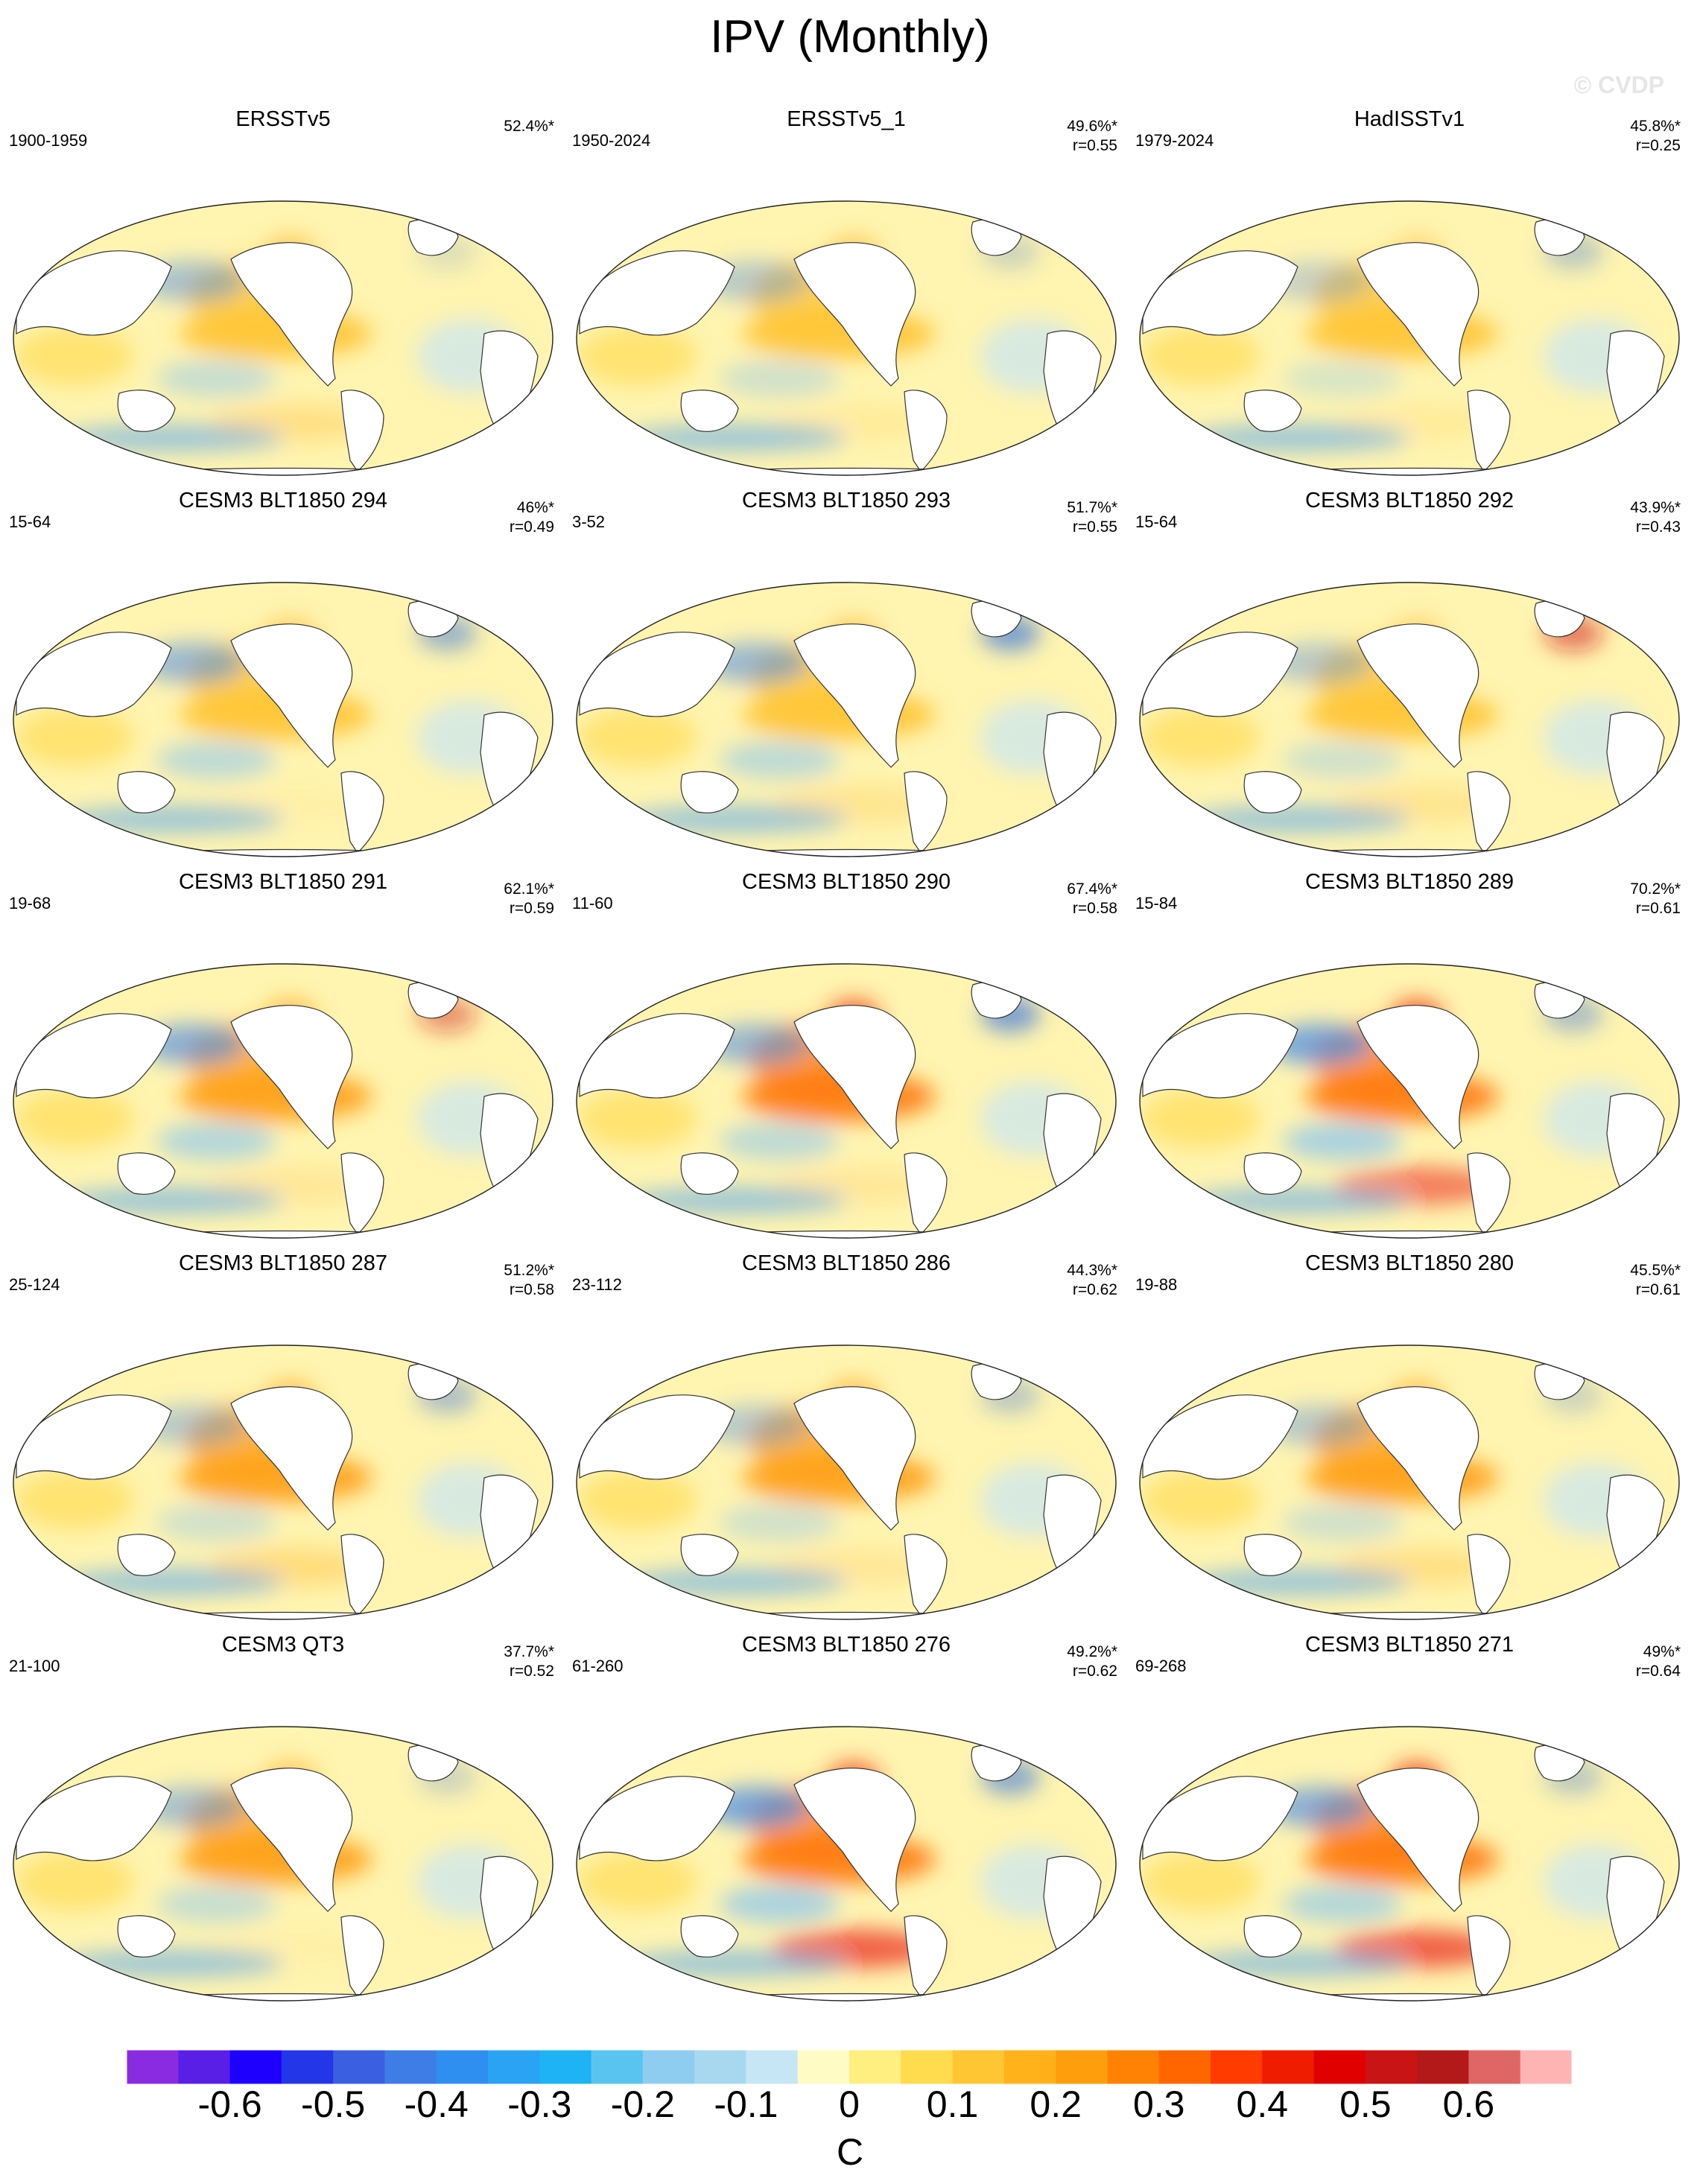 The height and width of the screenshot is (2184, 1700). I want to click on panel-variance-percent: 49.2%*, so click(1092, 1651).